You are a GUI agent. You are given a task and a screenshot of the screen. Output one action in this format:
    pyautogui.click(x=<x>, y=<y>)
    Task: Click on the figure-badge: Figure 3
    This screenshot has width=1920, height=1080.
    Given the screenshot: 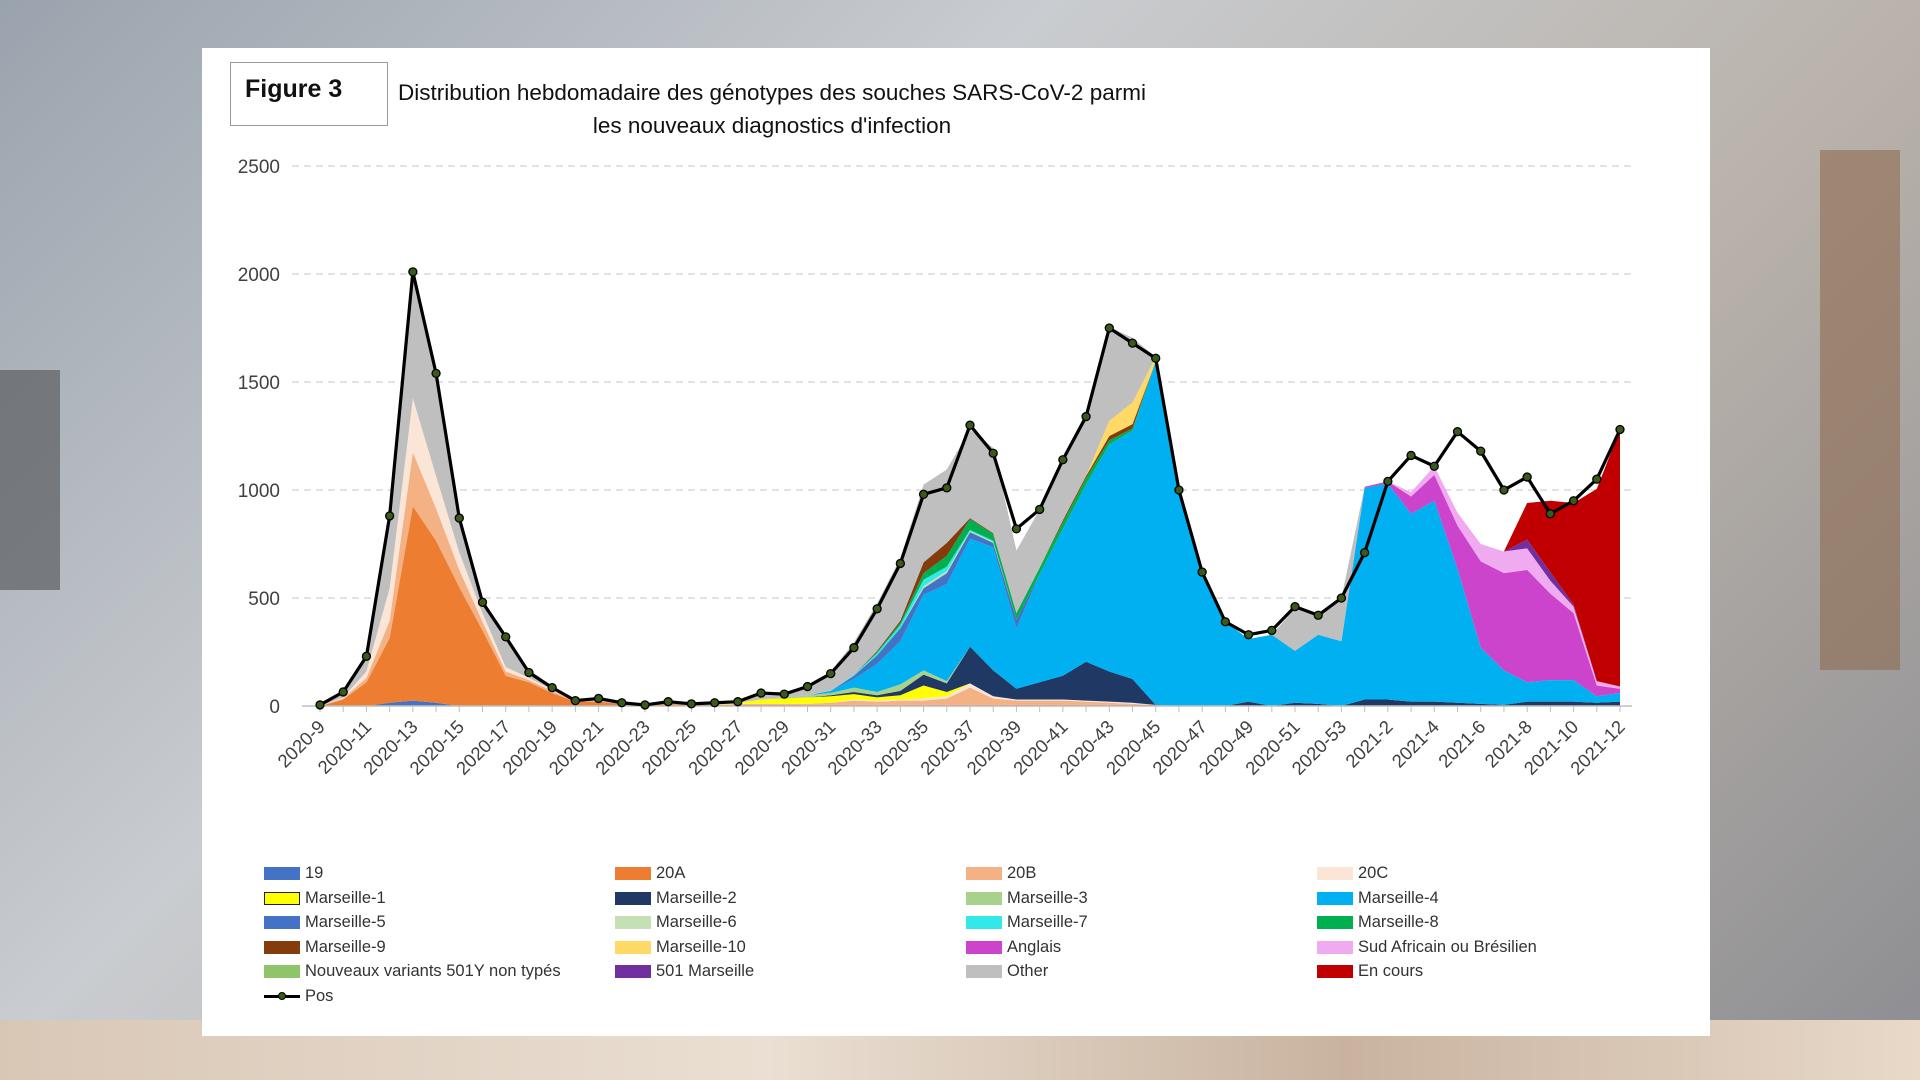 What is the action you would take?
    pyautogui.click(x=309, y=94)
    